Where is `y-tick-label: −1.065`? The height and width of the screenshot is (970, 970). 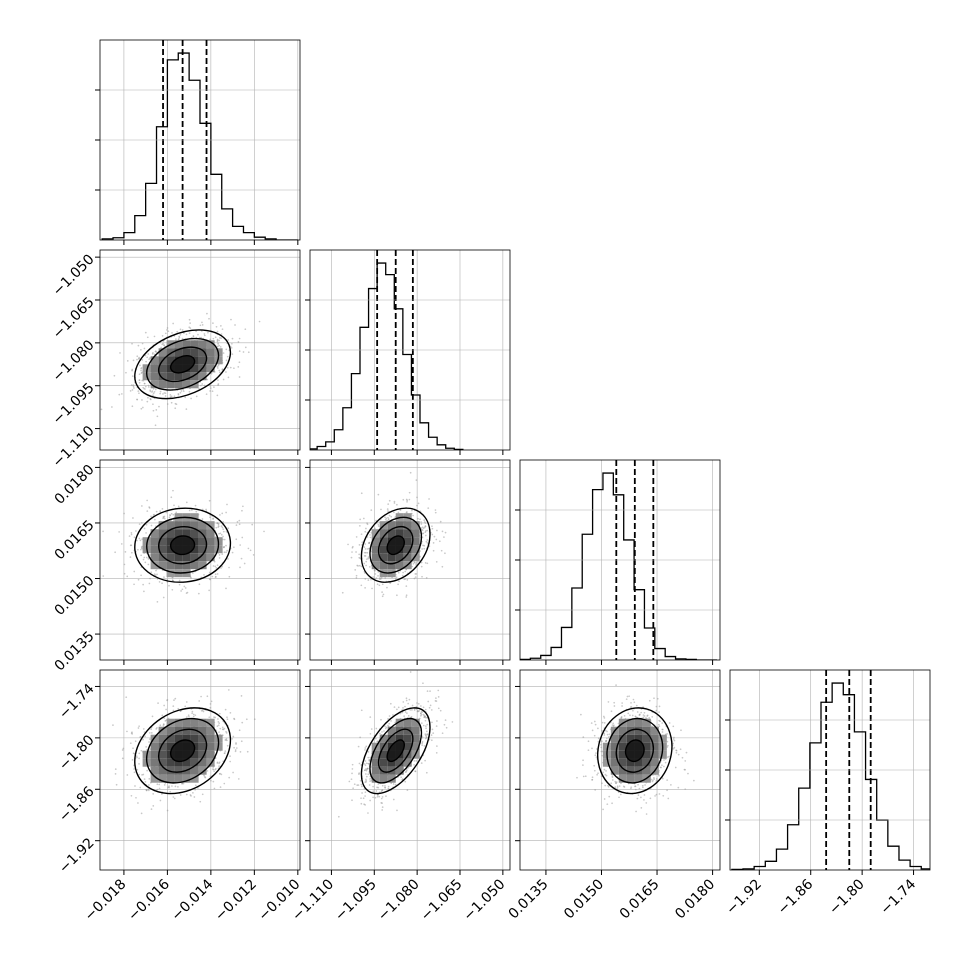 y-tick-label: −1.065 is located at coordinates (74, 318).